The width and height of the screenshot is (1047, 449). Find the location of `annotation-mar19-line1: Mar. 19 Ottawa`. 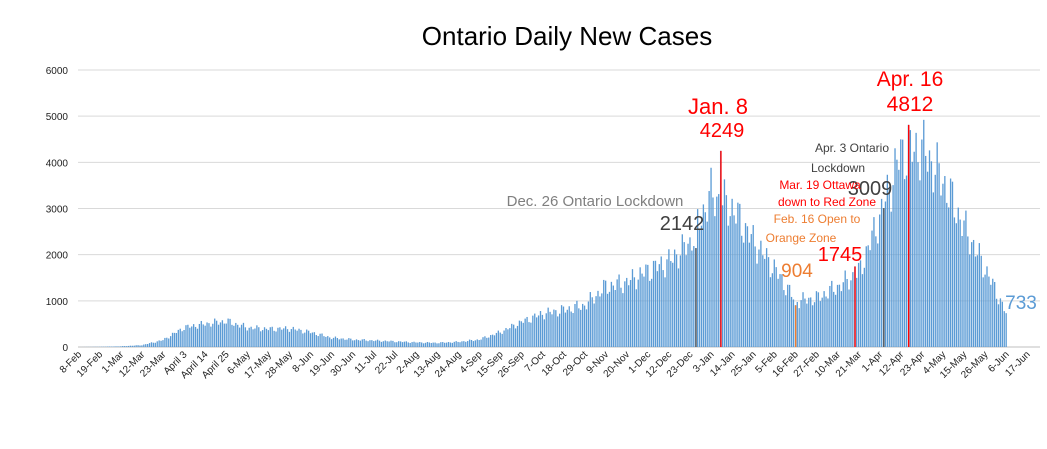

annotation-mar19-line1: Mar. 19 Ottawa is located at coordinates (820, 185).